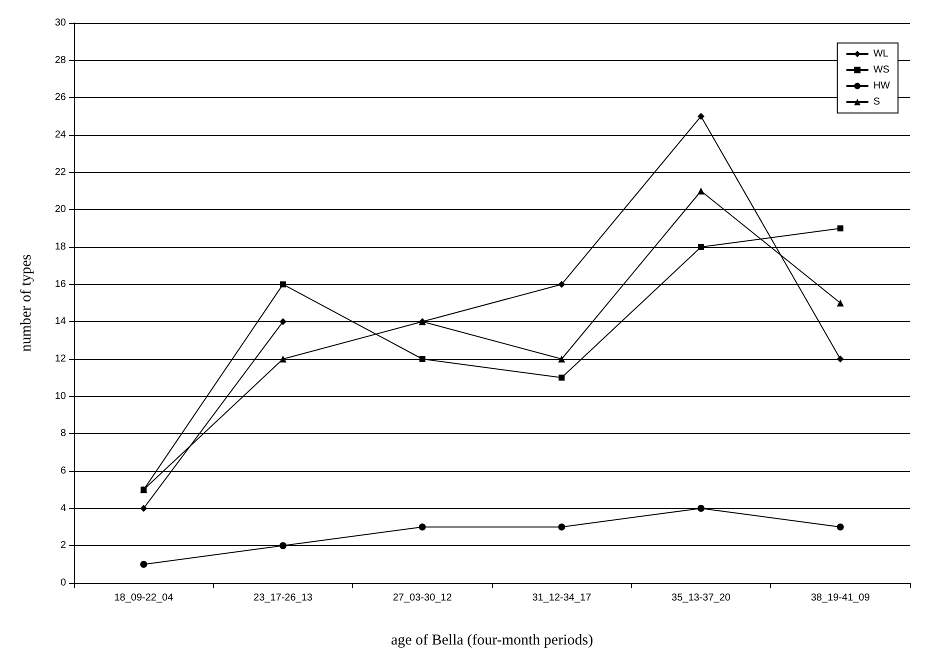 This screenshot has width=938, height=666. What do you see at coordinates (492, 640) in the screenshot?
I see `x-axis-title: age of Bella (four-month periods)` at bounding box center [492, 640].